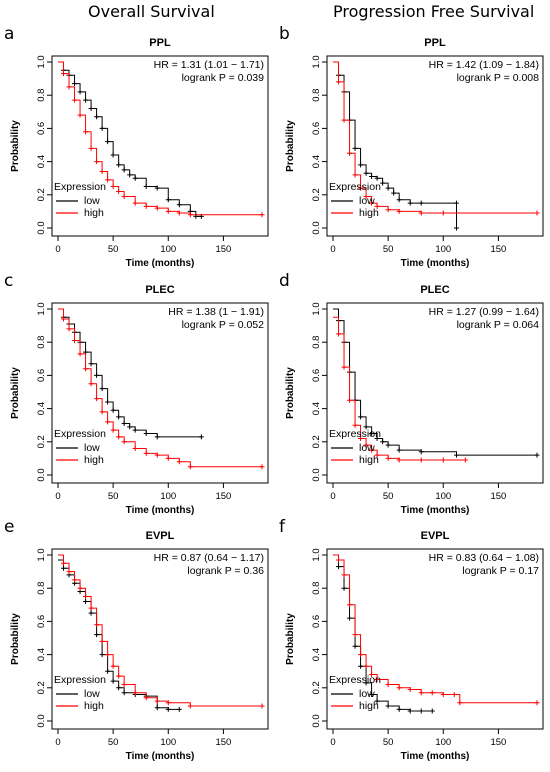  What do you see at coordinates (209, 558) in the screenshot?
I see `hazard-ratio-label: HR = 0.87 (0.64 − 1.17)` at bounding box center [209, 558].